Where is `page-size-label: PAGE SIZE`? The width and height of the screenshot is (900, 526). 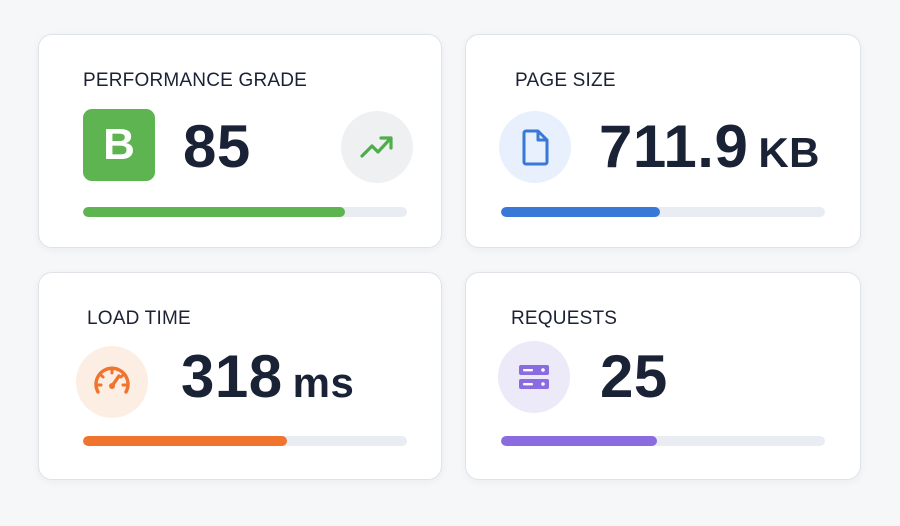 page-size-label: PAGE SIZE is located at coordinates (565, 80).